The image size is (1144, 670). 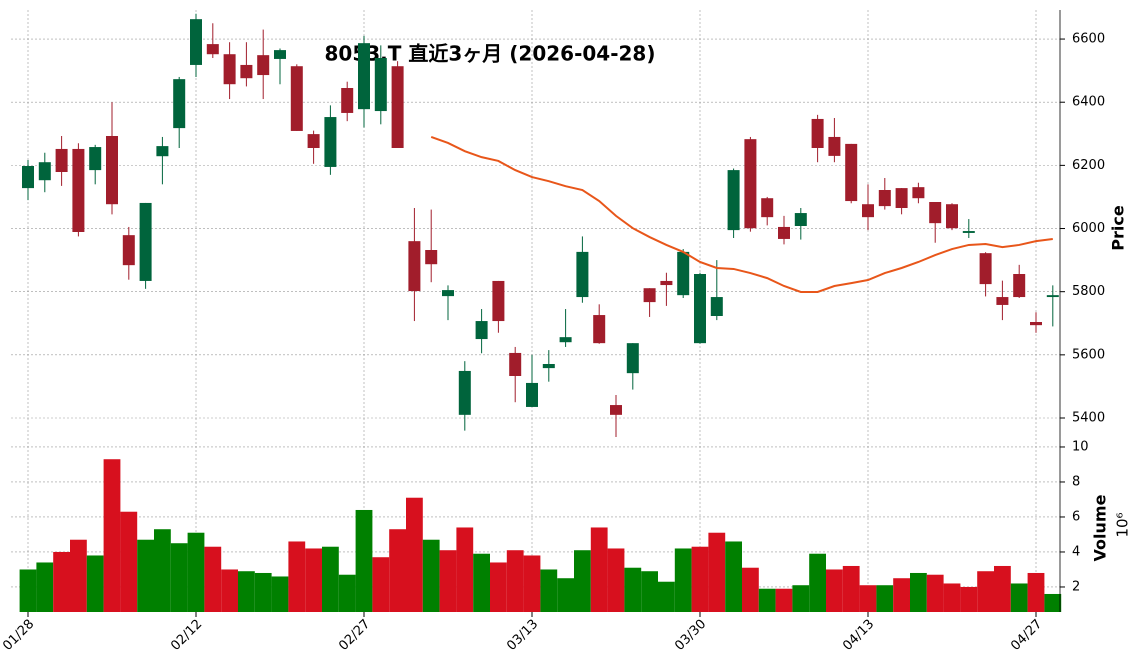 What do you see at coordinates (1100, 527) in the screenshot?
I see `y-axis-label: Volume` at bounding box center [1100, 527].